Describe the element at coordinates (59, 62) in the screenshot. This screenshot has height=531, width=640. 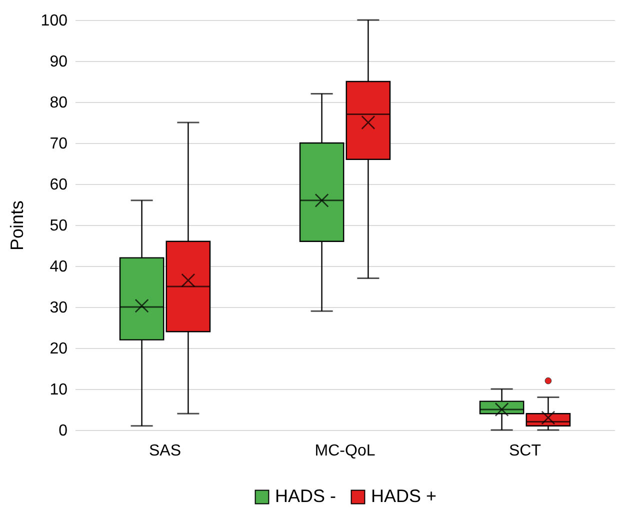
I see `y-tick-label: 90` at that location.